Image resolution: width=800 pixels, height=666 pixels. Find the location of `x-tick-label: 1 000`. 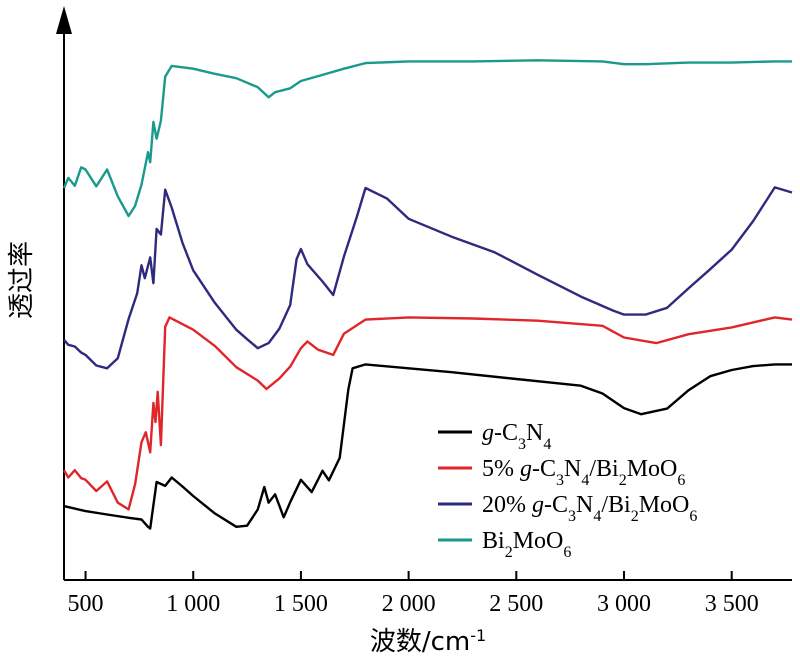

x-tick-label: 1 000 is located at coordinates (193, 604).